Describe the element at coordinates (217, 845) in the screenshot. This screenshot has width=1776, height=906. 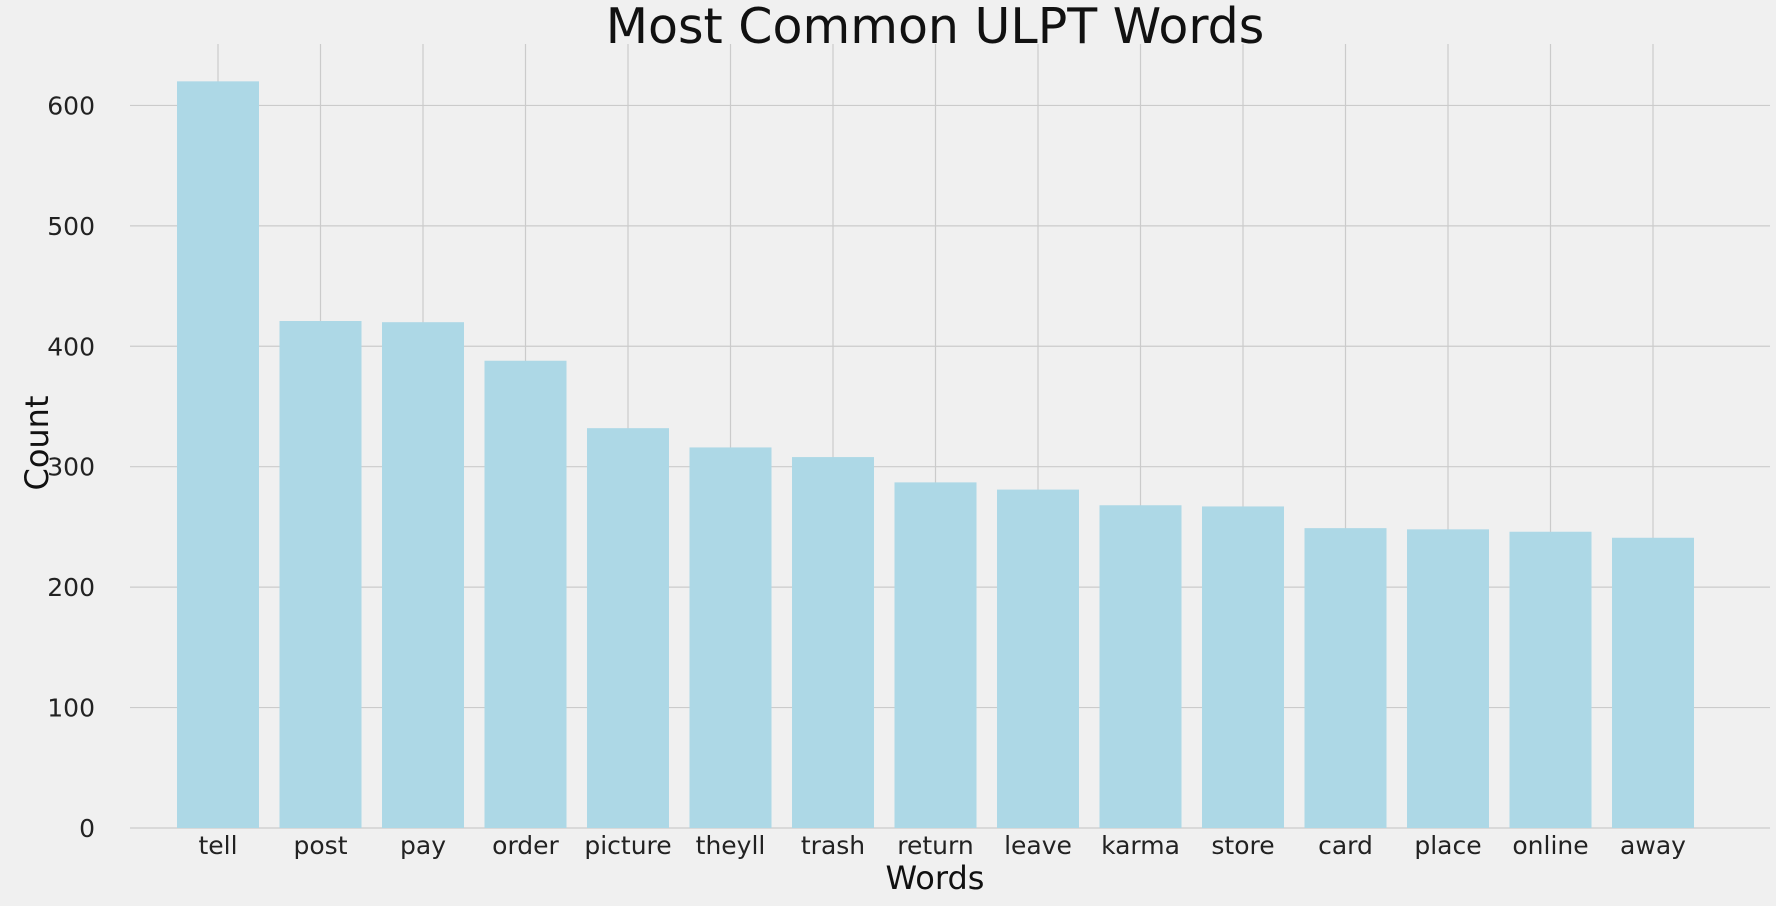
I see `x-tick-label: tell` at that location.